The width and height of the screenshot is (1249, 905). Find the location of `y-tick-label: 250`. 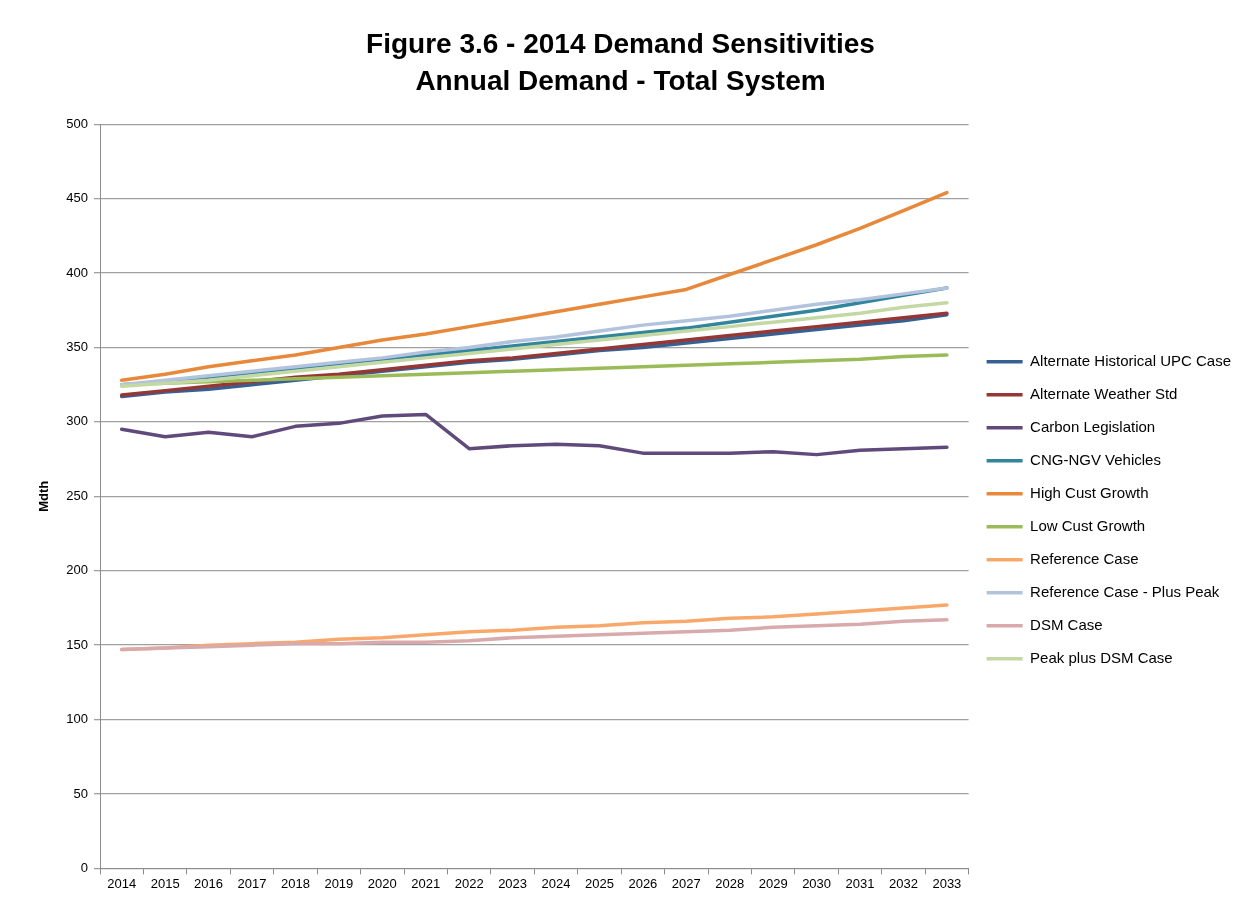

y-tick-label: 250 is located at coordinates (77, 495).